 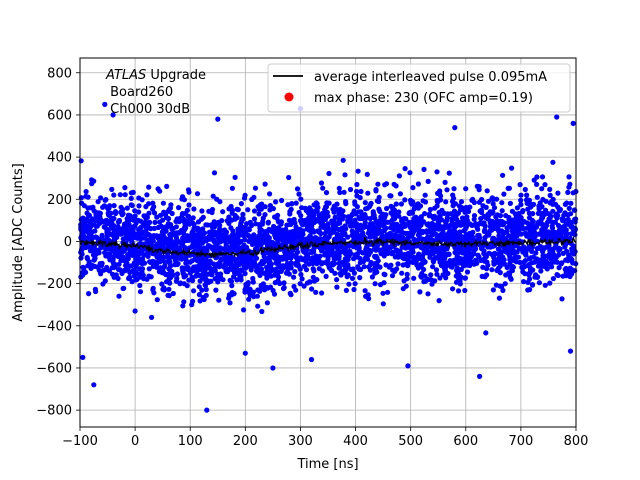 What do you see at coordinates (423, 98) in the screenshot?
I see `legend-max-phase-label: max phase: 230 (OFC amp=0.19)` at bounding box center [423, 98].